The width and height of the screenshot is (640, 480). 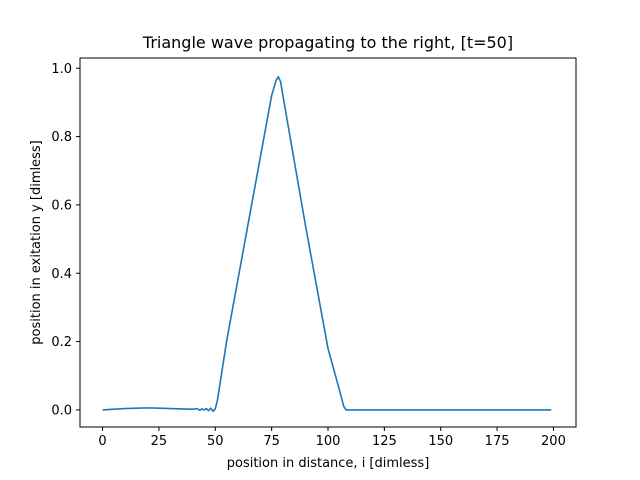 I want to click on x-axis-ticks: 0 25 50 75 100 125 150 175 200, so click(x=332, y=438).